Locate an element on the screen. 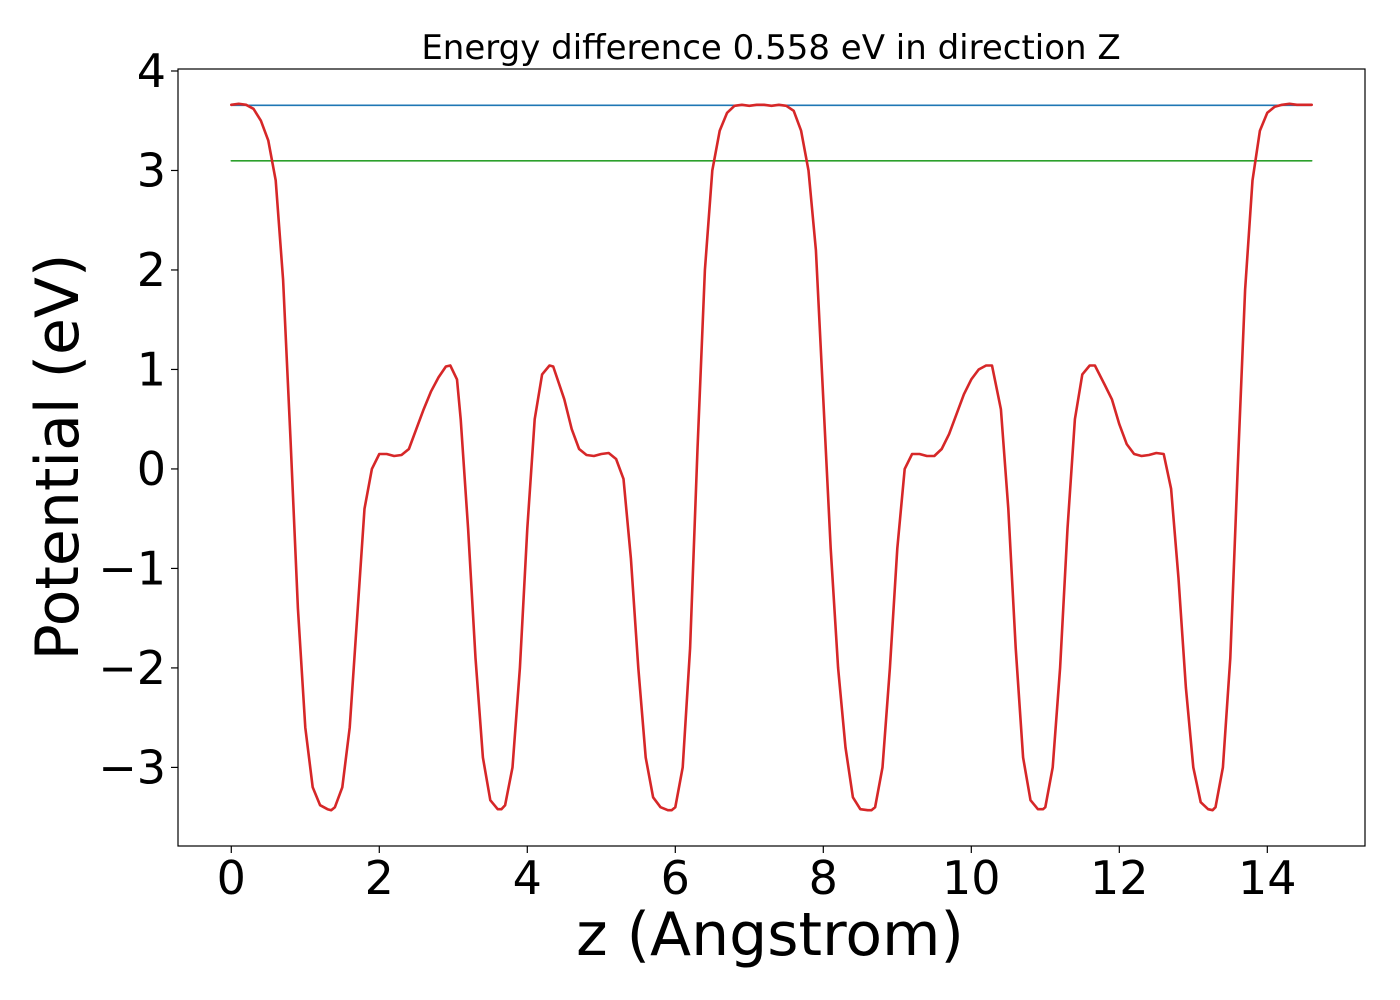  x-tick-label: 14 is located at coordinates (1267, 878).